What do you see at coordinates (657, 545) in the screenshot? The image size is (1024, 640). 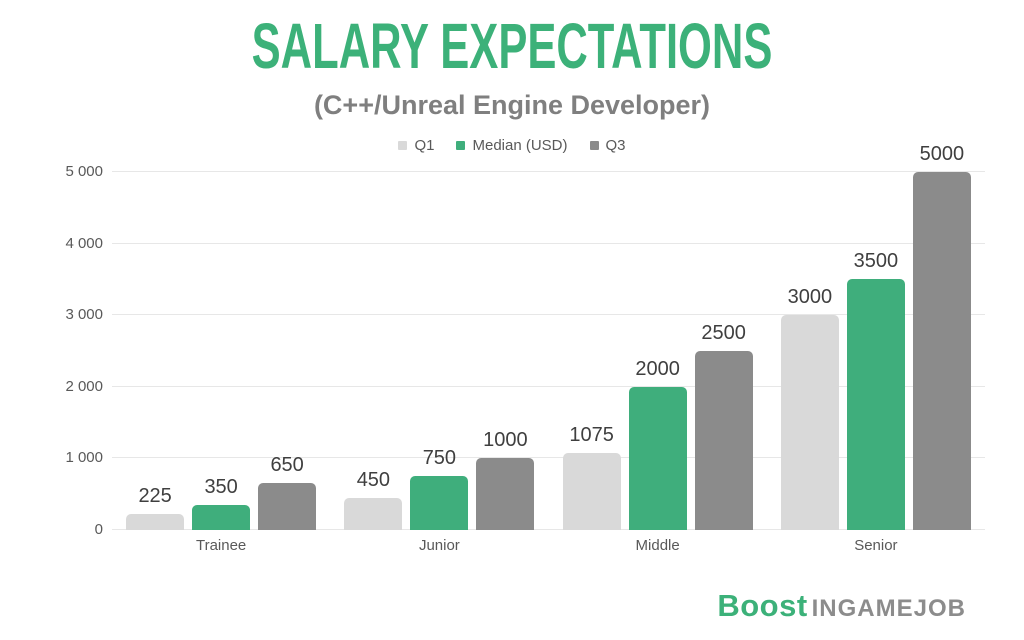 I see `x-axis-category-middle: Middle` at bounding box center [657, 545].